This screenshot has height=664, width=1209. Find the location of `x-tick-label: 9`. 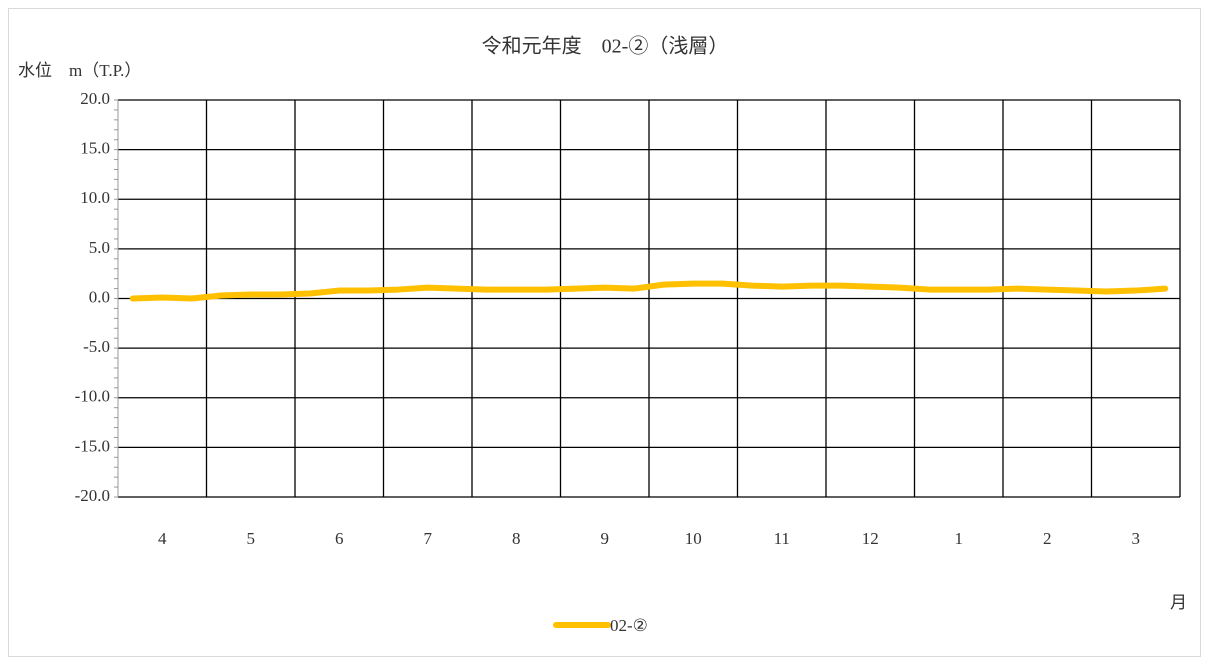

x-tick-label: 9 is located at coordinates (605, 538).